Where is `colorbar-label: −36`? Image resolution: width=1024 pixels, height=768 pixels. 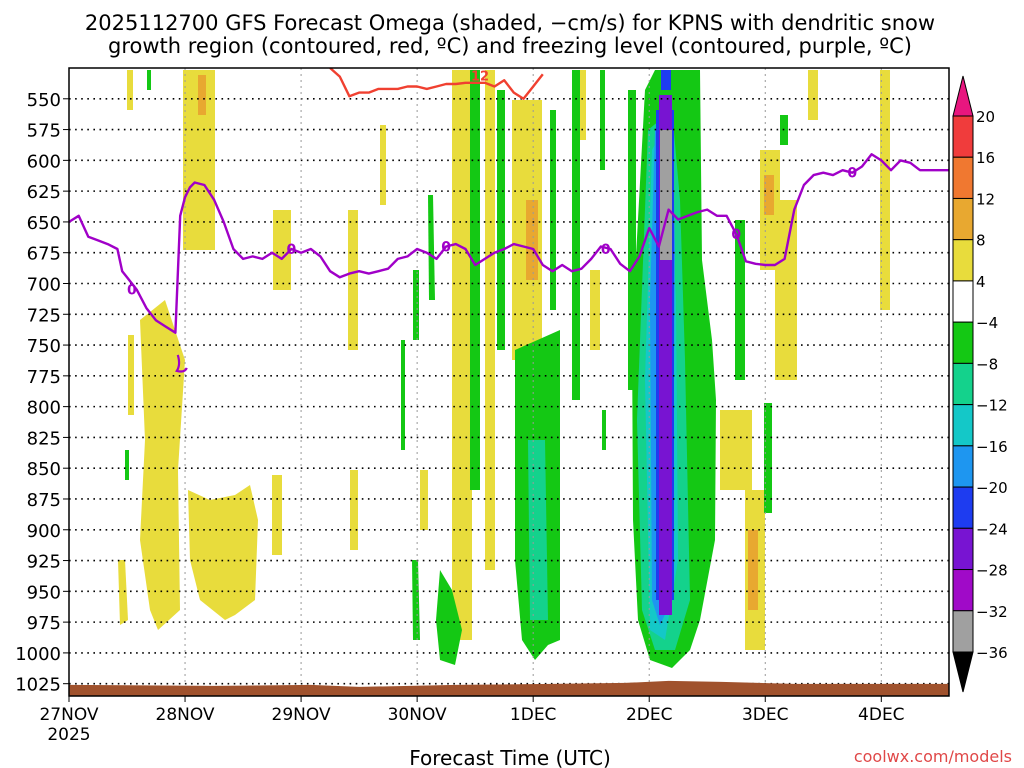
colorbar-label: −36 is located at coordinates (992, 653).